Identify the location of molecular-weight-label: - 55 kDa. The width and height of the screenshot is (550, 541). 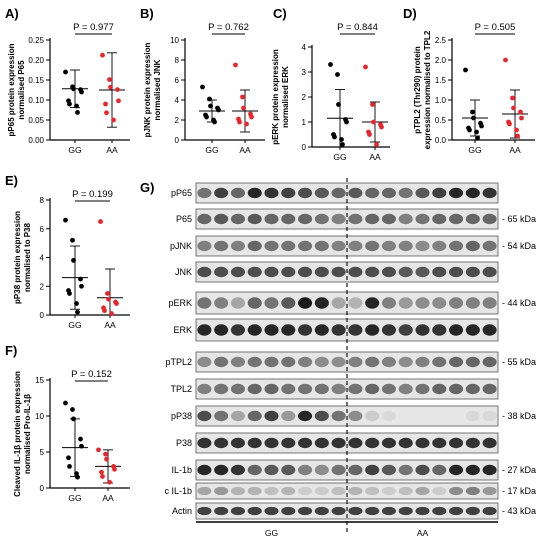
(519, 362).